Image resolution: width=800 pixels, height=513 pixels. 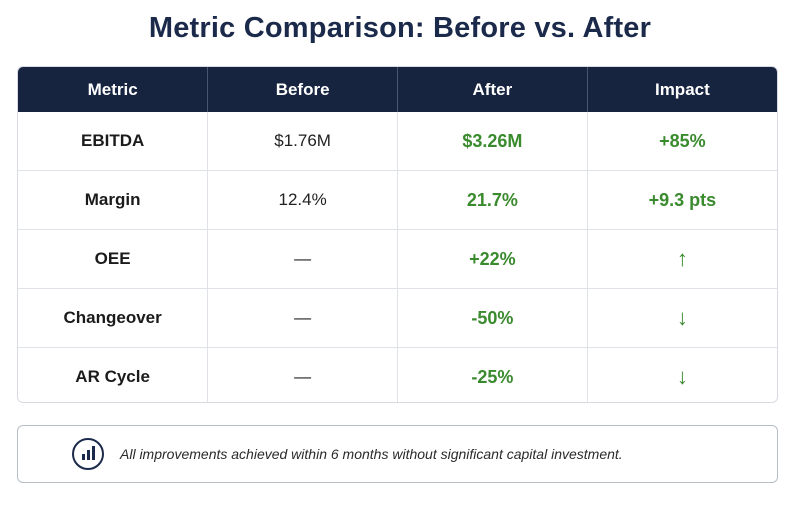 I want to click on impact-cell: +9.3 pts, so click(x=682, y=200).